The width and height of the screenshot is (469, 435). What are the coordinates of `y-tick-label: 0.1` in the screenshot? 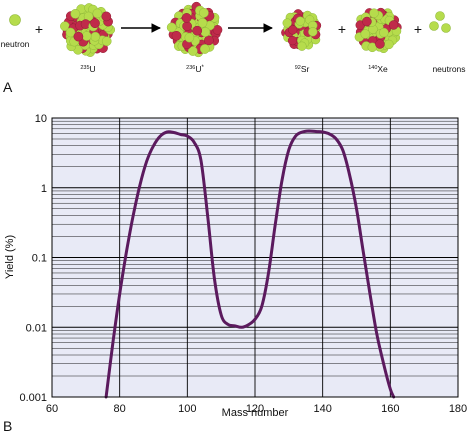 It's located at (39, 259).